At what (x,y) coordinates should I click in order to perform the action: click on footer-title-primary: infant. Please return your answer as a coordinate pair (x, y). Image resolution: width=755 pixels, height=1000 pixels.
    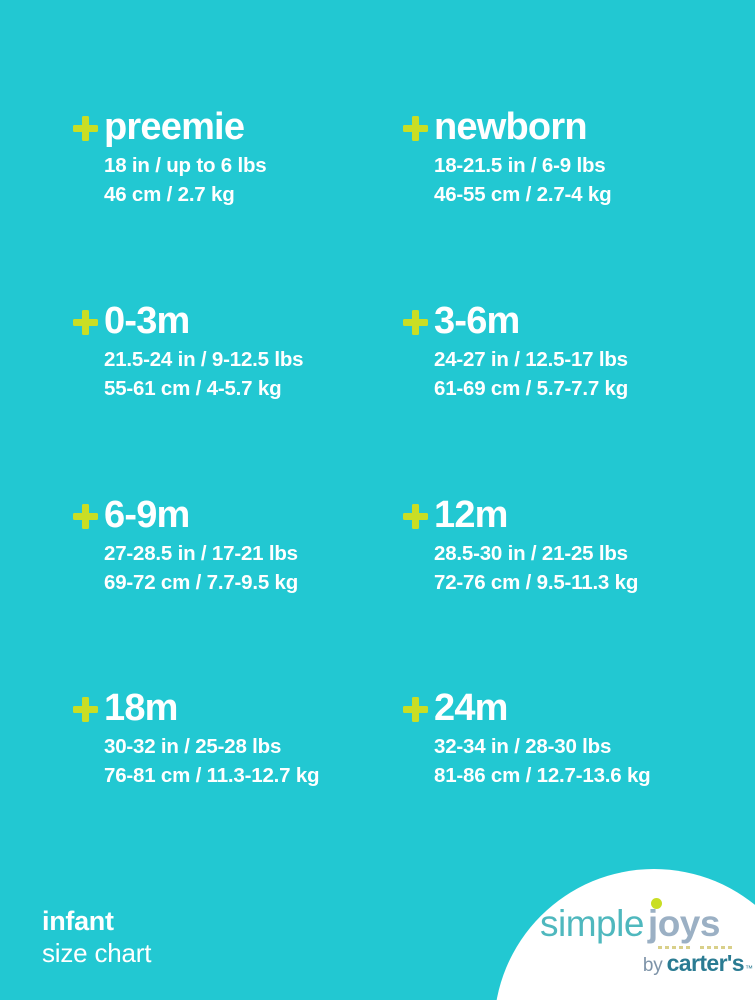
    Looking at the image, I should click on (78, 921).